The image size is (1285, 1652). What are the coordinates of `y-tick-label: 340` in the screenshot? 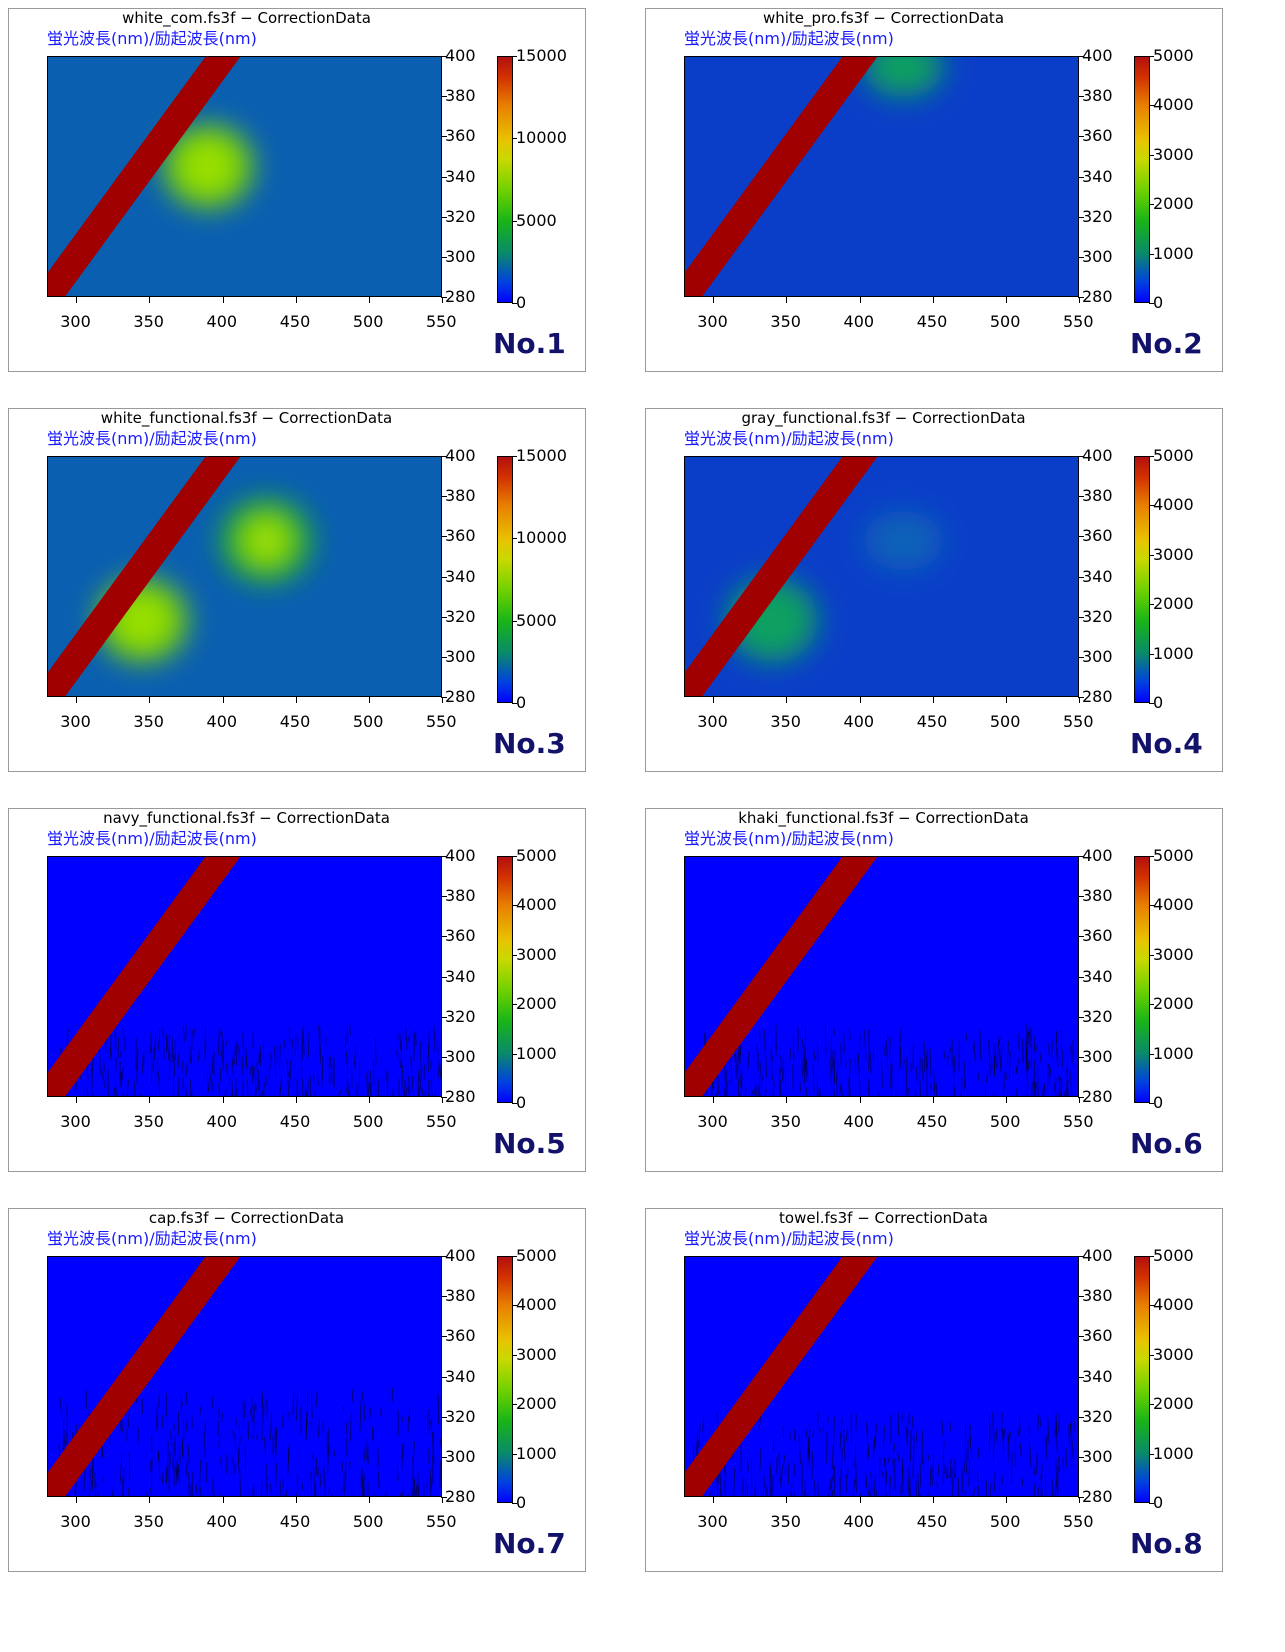 It's located at (460, 1376).